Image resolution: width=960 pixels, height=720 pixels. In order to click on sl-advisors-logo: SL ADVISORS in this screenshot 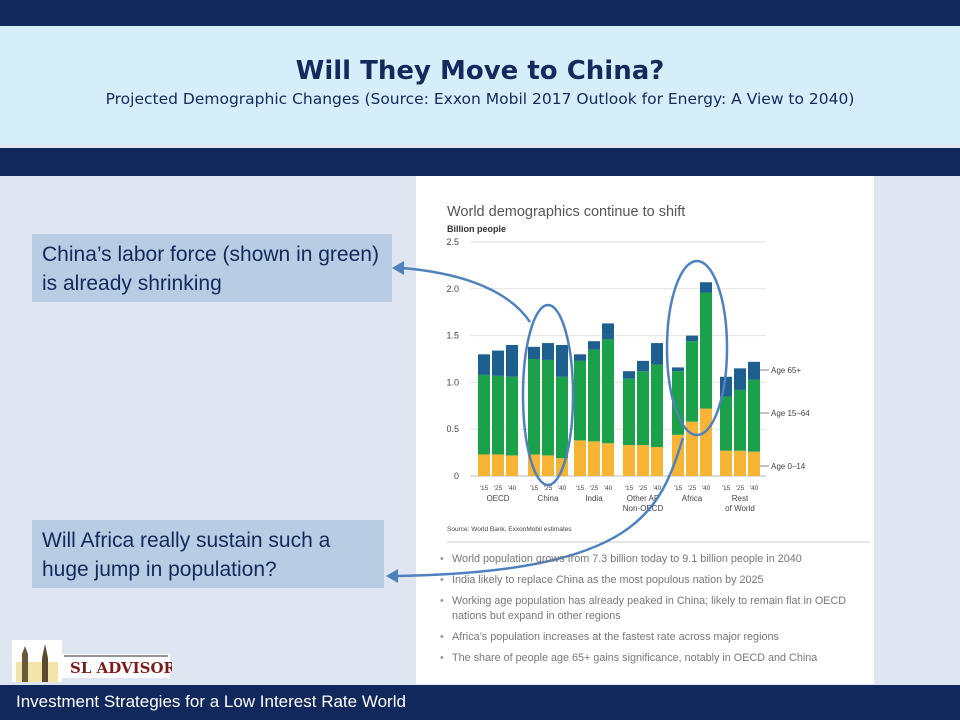, I will do `click(92, 661)`.